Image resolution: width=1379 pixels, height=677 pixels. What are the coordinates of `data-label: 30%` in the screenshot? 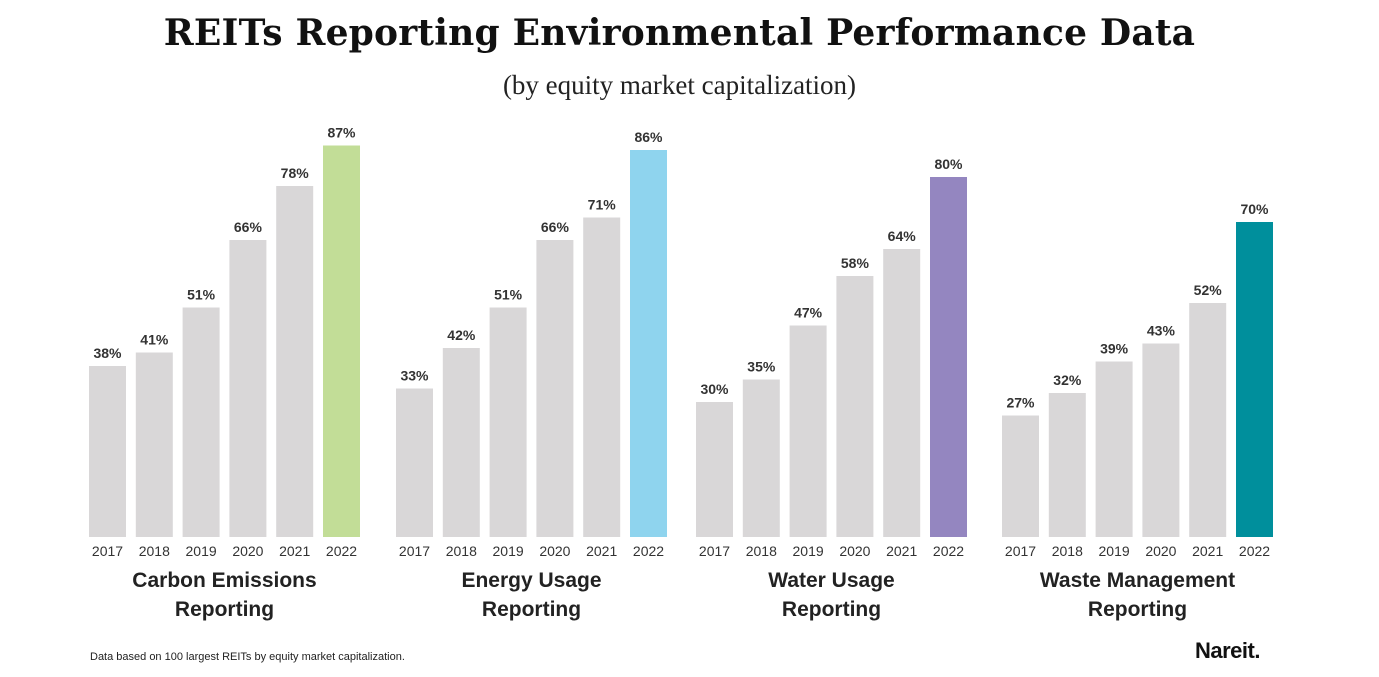 It's located at (714, 389).